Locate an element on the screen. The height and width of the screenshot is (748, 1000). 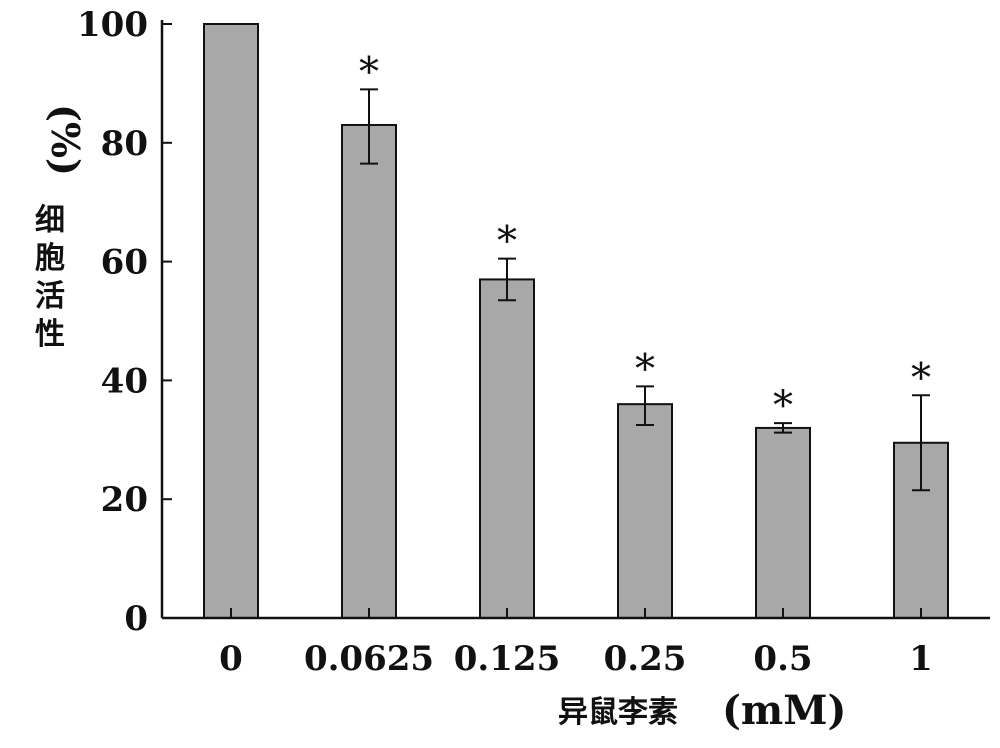
error-bar-0.125 is located at coordinates (507, 279).